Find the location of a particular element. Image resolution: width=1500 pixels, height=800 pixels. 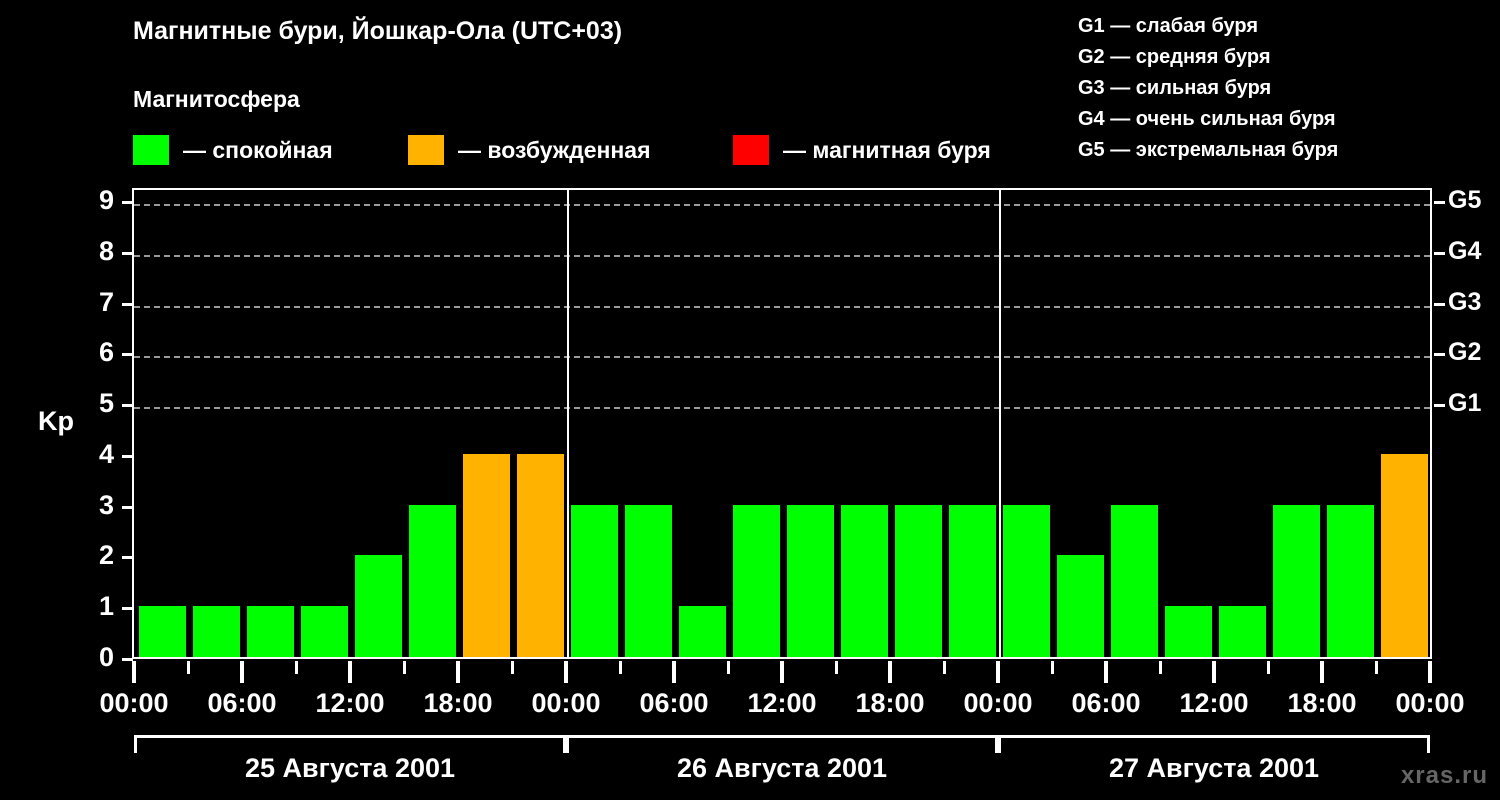

g-tick-label-G4: G4 is located at coordinates (1465, 250).